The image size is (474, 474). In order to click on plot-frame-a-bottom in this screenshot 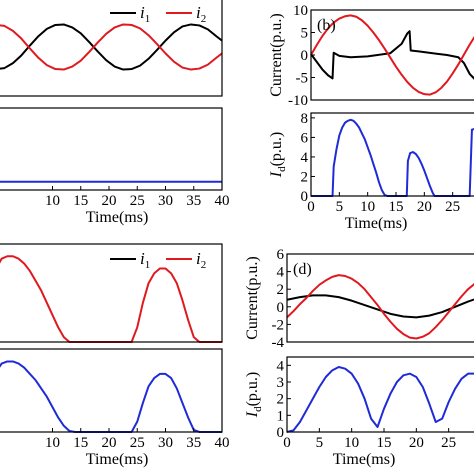, I will do `click(111, 149)`.